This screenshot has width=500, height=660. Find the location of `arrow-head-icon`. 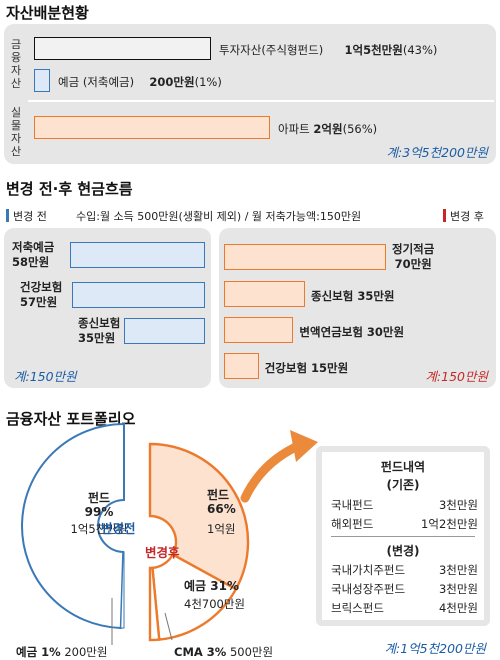

arrow-head-icon is located at coordinates (304, 446).